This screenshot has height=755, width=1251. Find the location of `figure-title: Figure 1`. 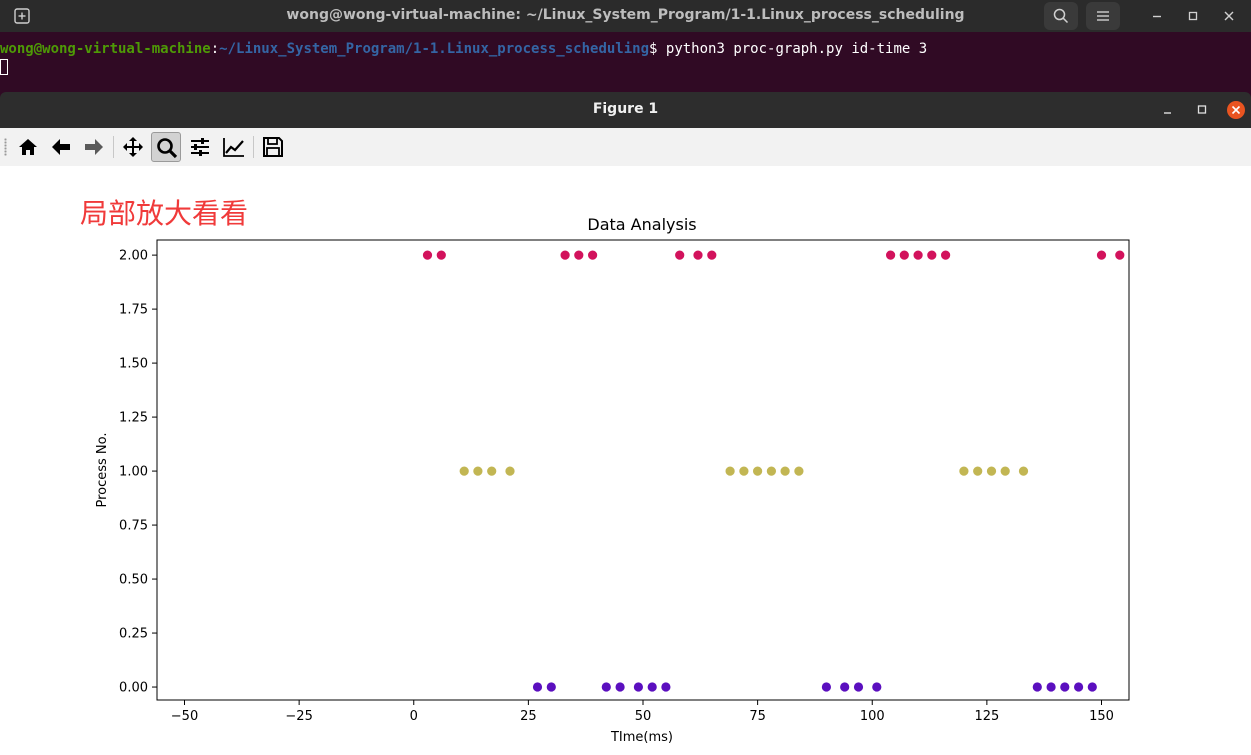

figure-title: Figure 1 is located at coordinates (625, 109).